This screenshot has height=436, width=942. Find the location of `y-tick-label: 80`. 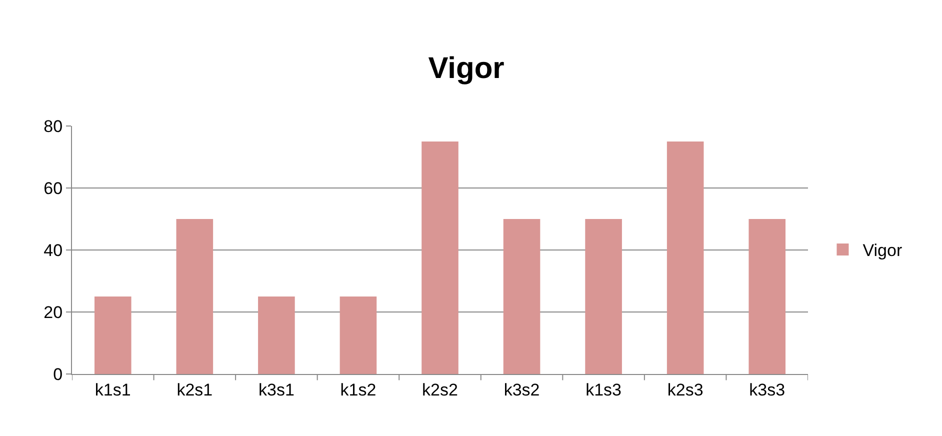

y-tick-label: 80 is located at coordinates (53, 126).